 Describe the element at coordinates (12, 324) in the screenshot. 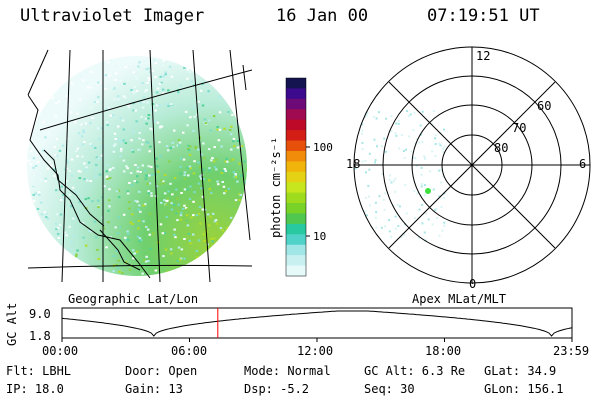

I see `timeline-y-axis-label: GC Alt` at that location.